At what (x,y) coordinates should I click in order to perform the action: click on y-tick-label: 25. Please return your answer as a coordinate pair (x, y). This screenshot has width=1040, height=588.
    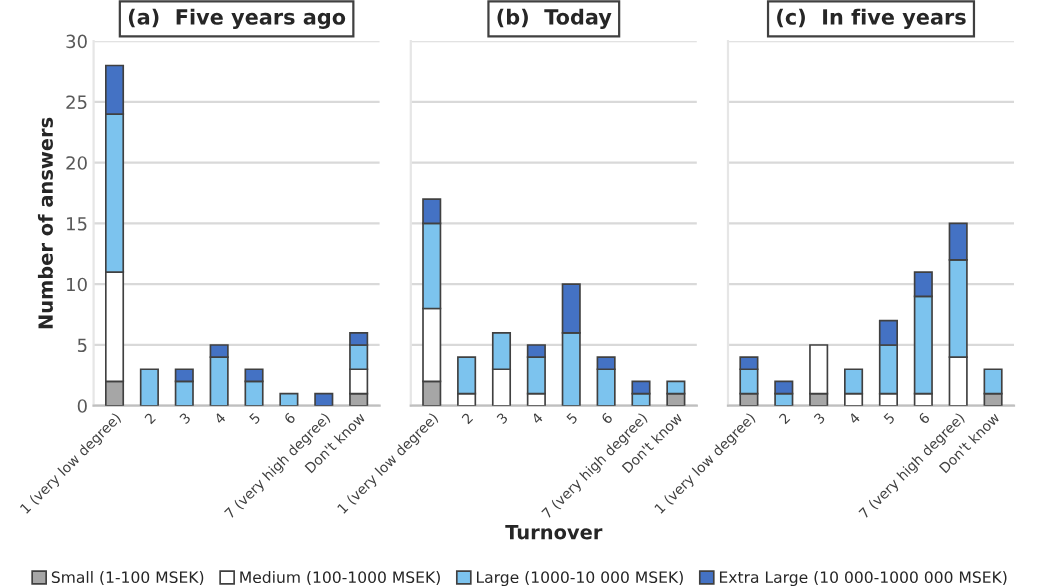
    Looking at the image, I should click on (76, 102).